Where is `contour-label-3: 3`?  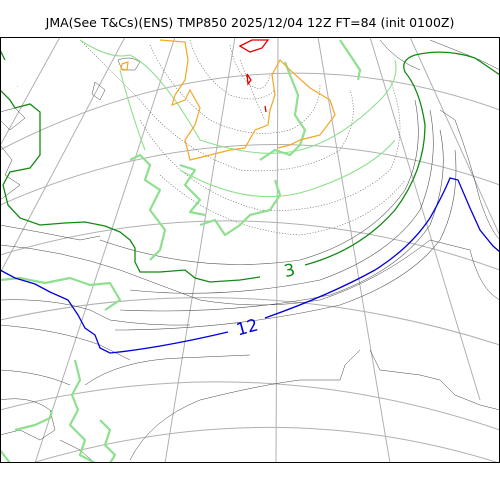 contour-label-3: 3 is located at coordinates (289, 271).